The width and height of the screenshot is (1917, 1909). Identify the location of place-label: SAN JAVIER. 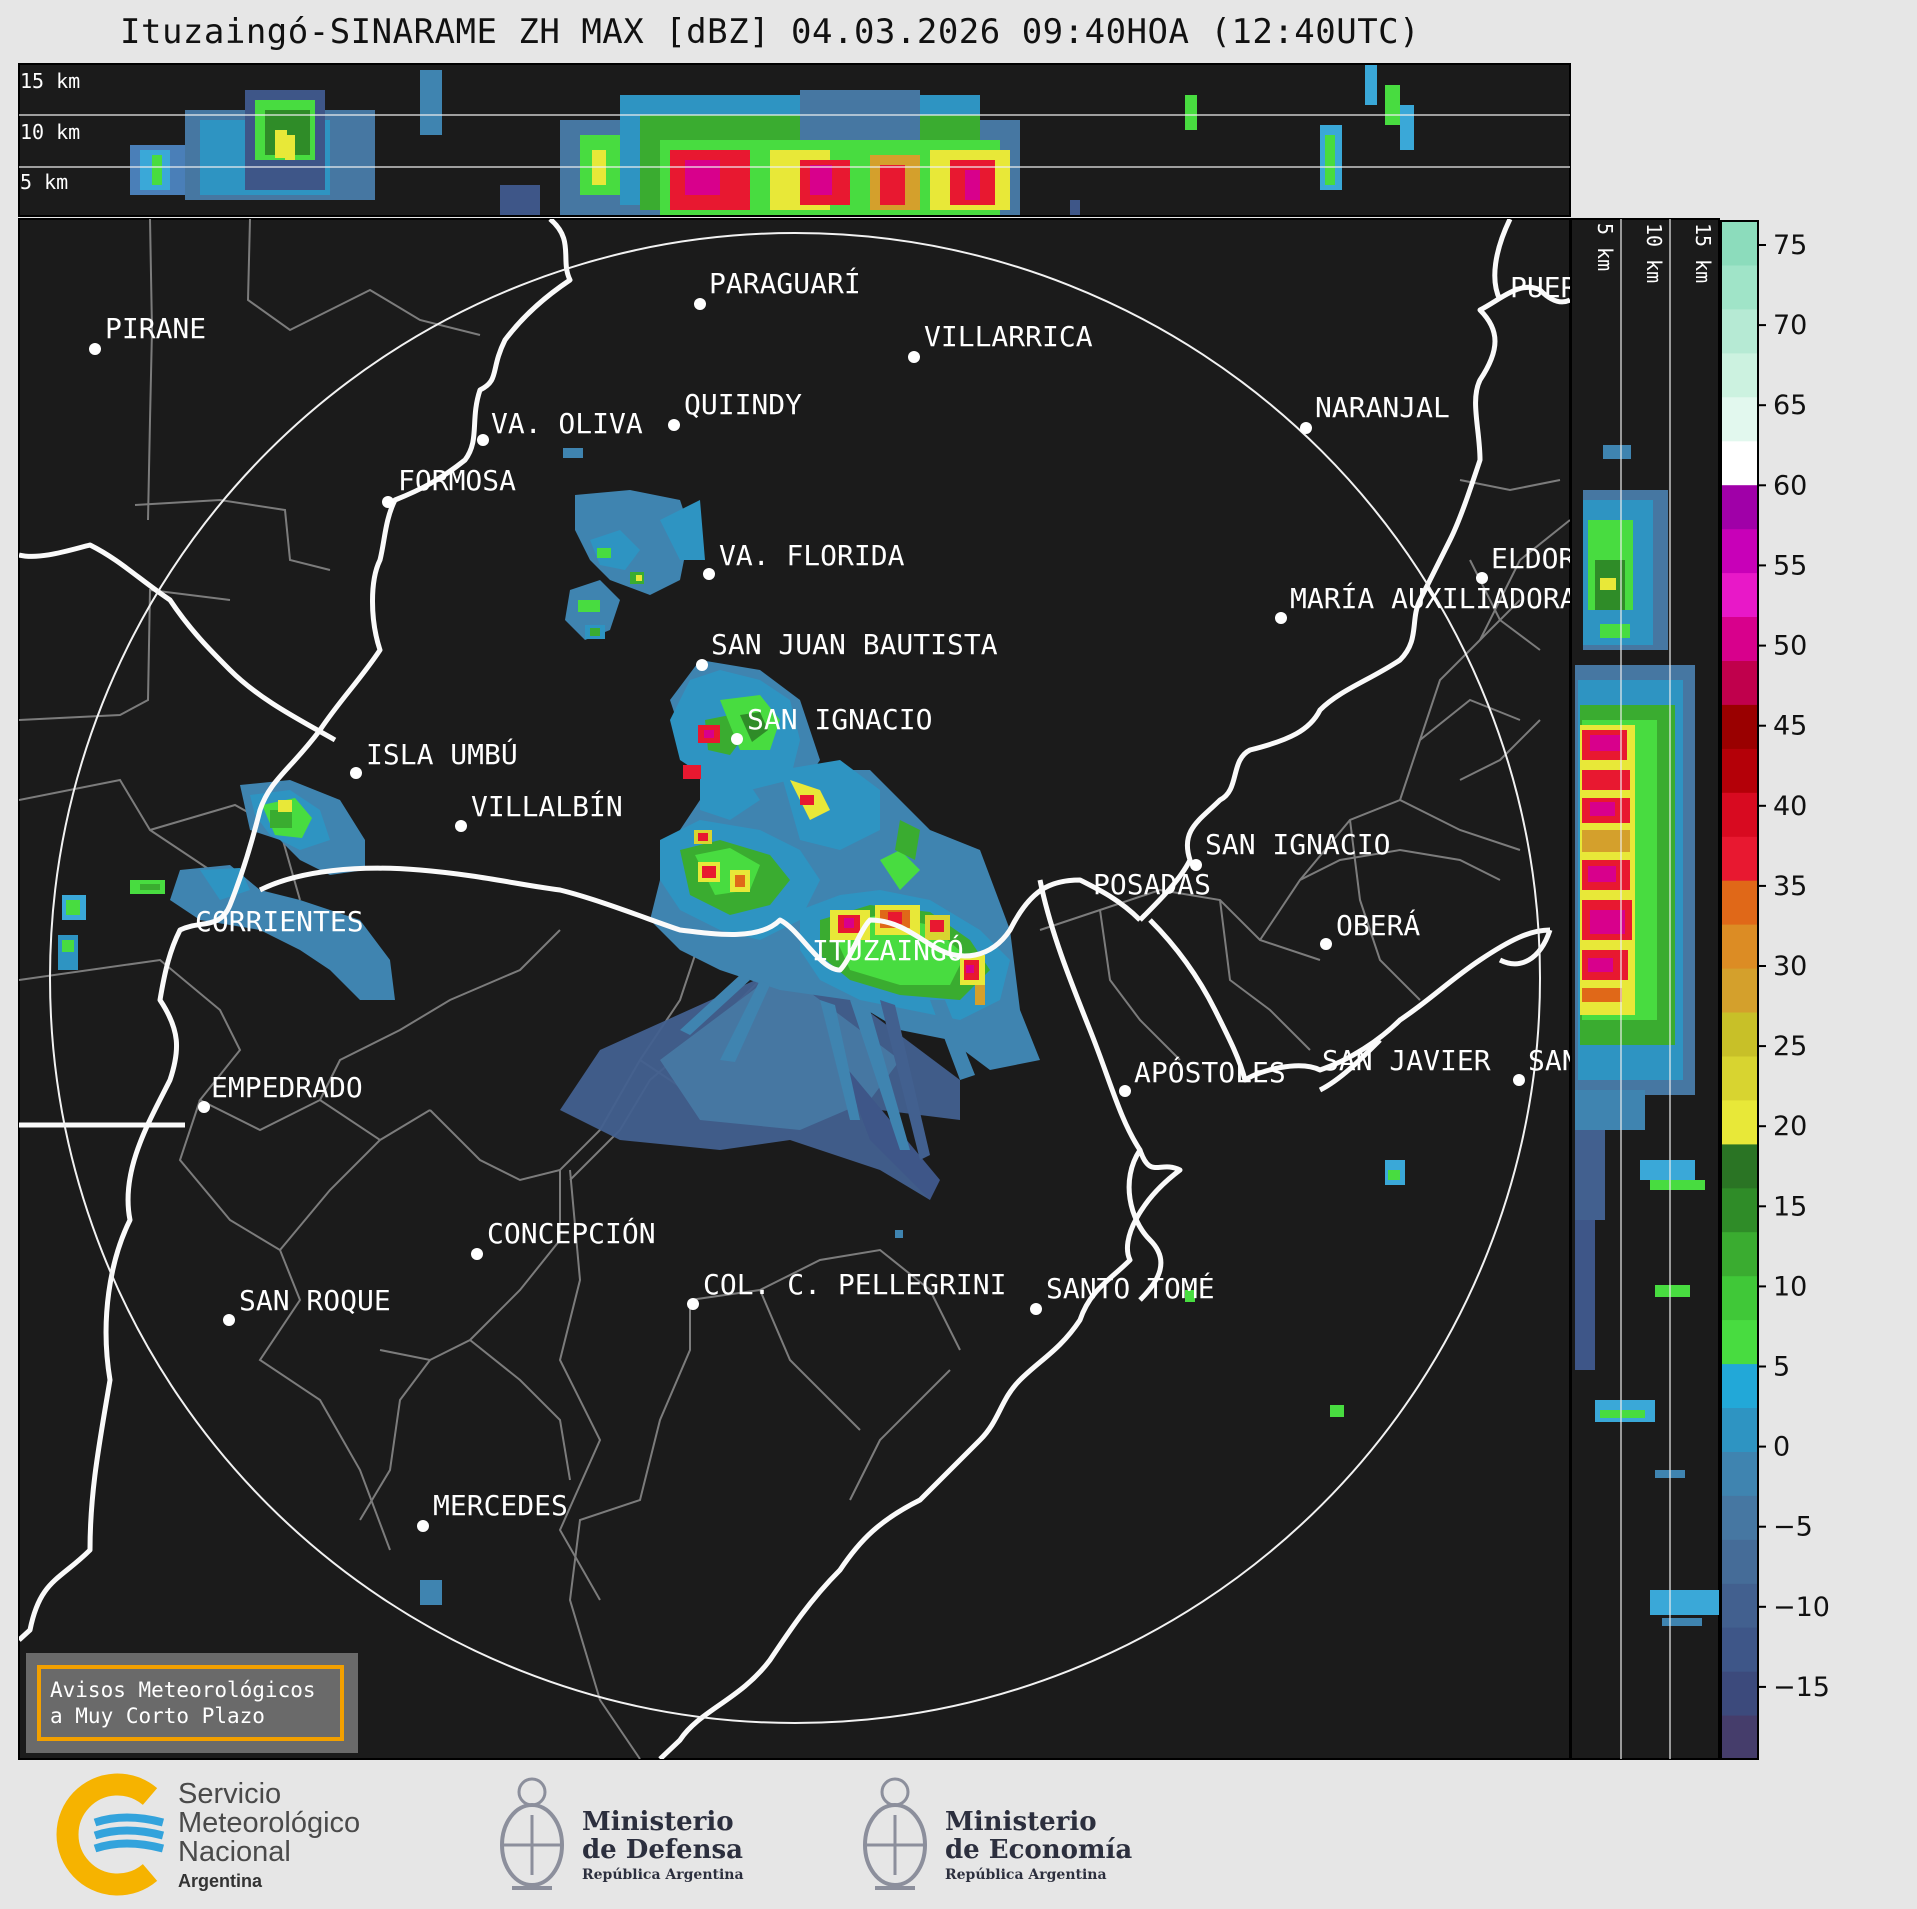
(1406, 1060).